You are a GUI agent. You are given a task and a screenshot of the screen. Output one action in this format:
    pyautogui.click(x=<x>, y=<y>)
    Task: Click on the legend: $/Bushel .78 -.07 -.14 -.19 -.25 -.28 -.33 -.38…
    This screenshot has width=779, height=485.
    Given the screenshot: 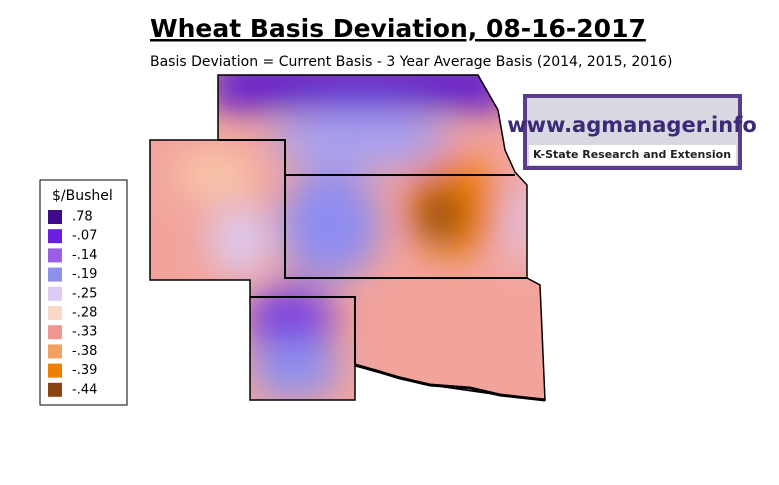 What is the action you would take?
    pyautogui.click(x=83, y=292)
    